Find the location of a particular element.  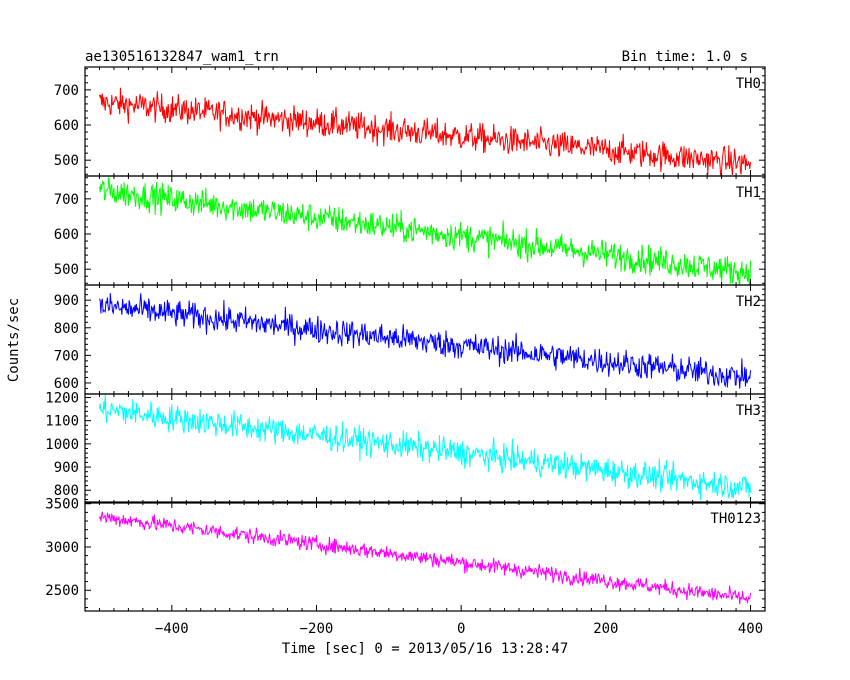

panel-th3: 800 900 1000 1100 1200 TH3 is located at coordinates (405, 447).